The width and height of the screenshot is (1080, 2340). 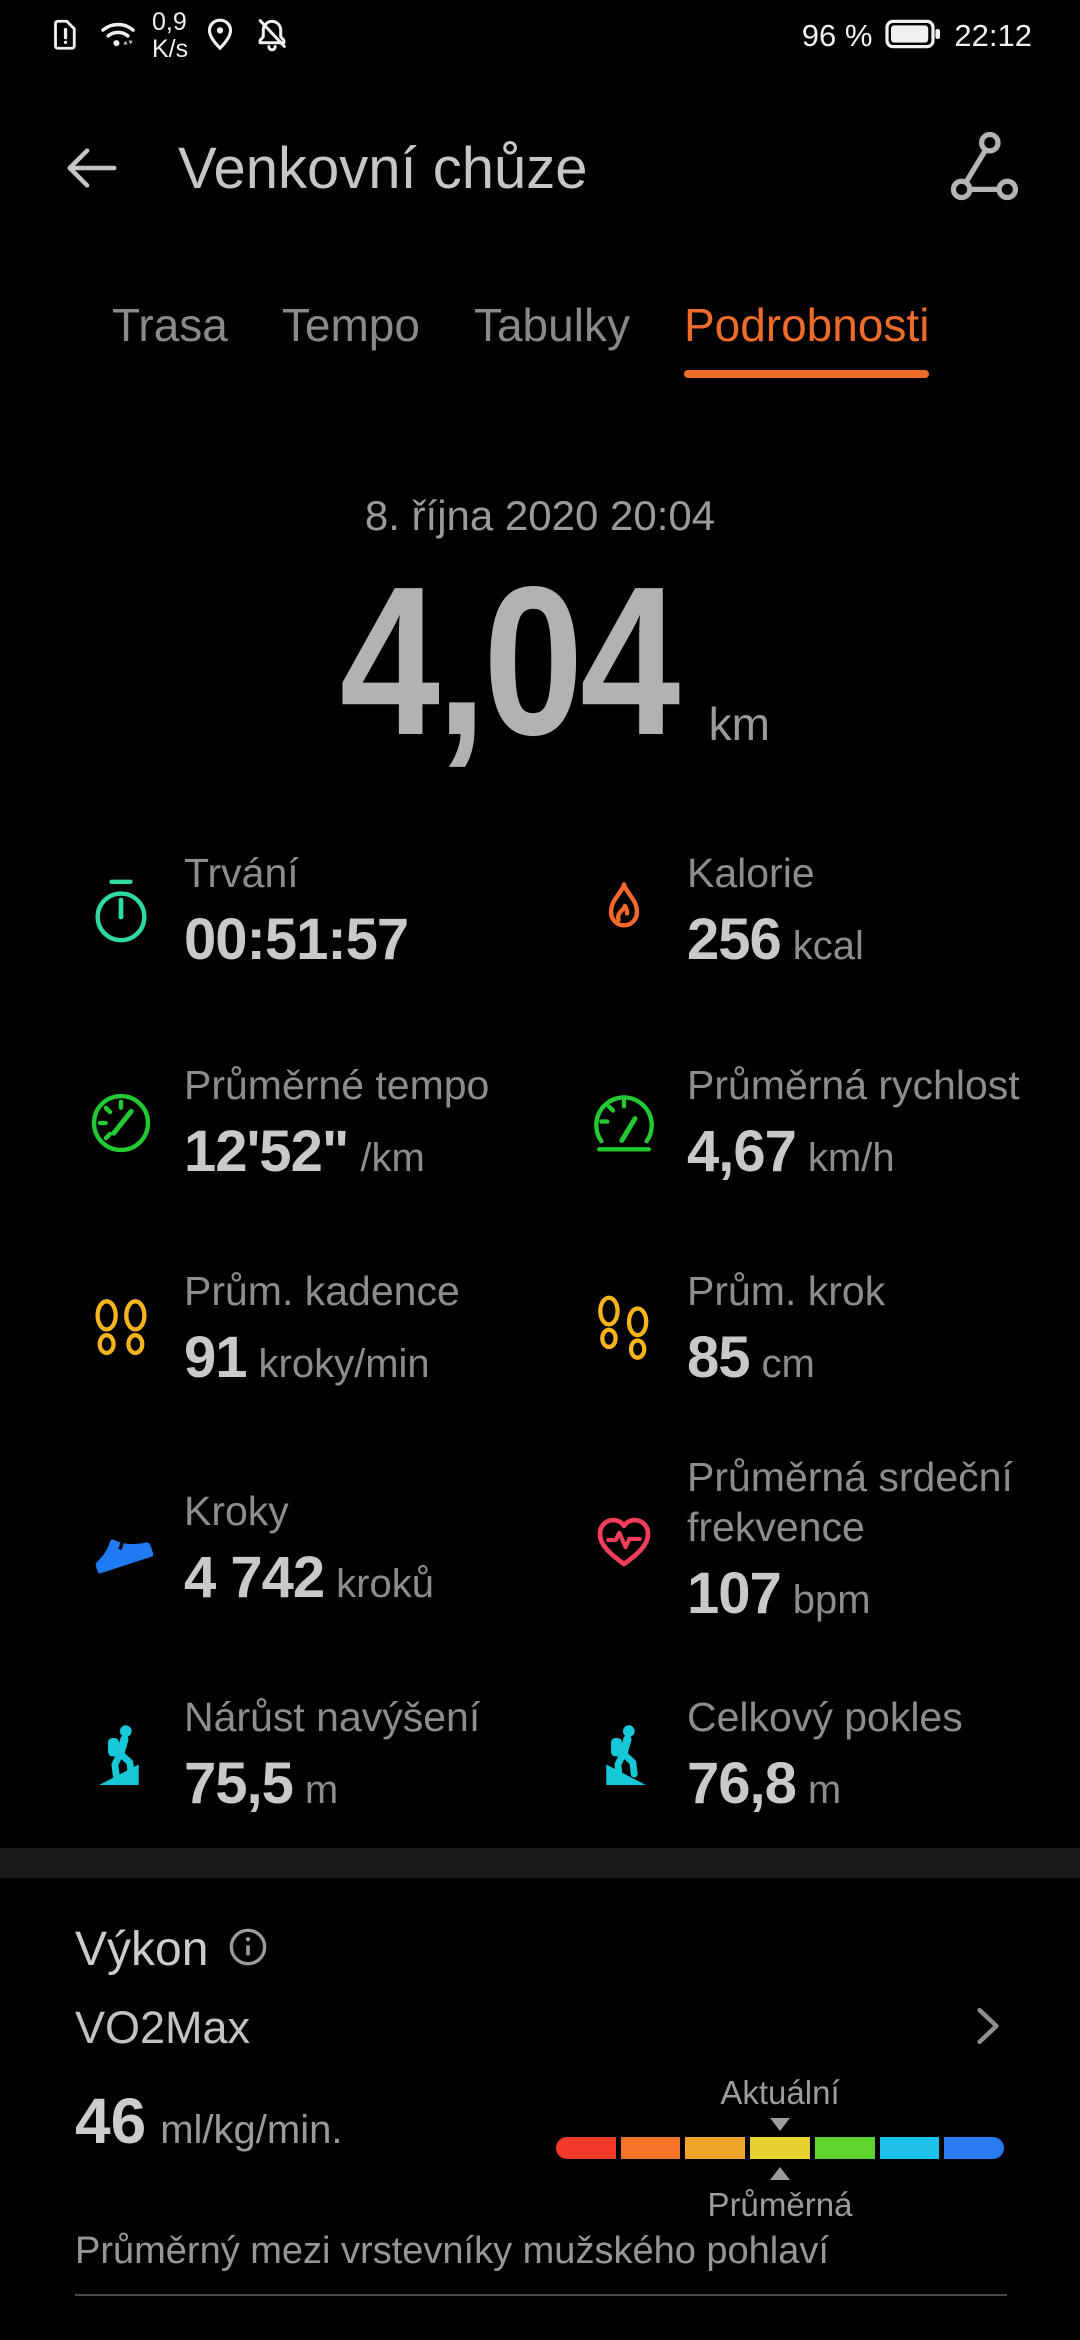 What do you see at coordinates (121, 911) in the screenshot?
I see `stopwatch-icon` at bounding box center [121, 911].